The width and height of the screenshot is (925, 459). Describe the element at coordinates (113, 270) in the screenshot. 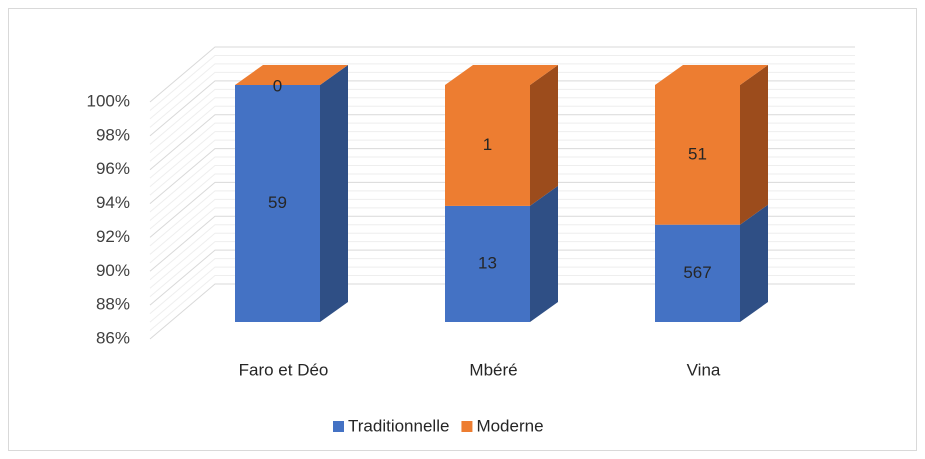

I see `y-tick-label: 90%` at that location.